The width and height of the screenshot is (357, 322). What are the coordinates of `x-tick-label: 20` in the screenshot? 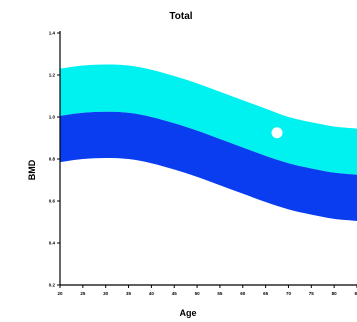 It's located at (60, 293).